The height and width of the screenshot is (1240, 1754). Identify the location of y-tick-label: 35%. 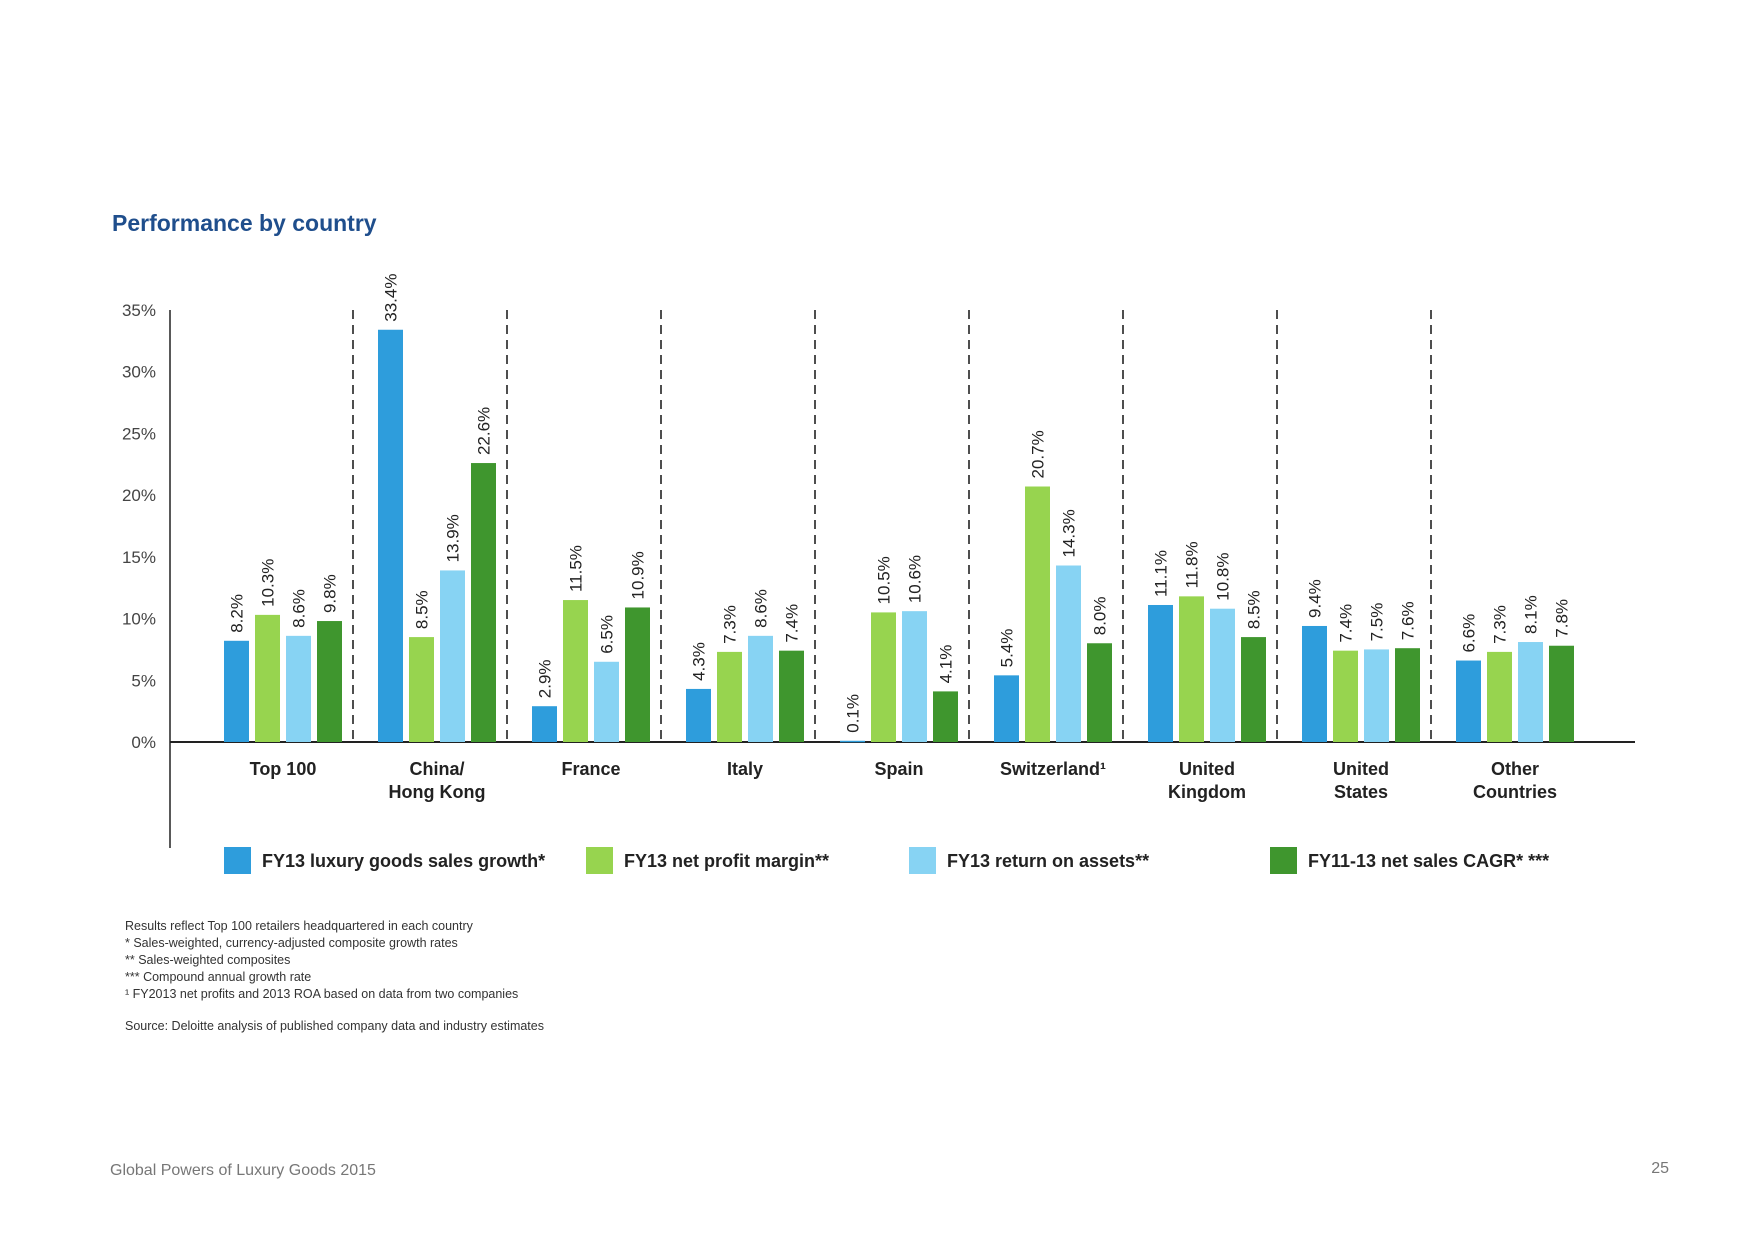
(139, 310).